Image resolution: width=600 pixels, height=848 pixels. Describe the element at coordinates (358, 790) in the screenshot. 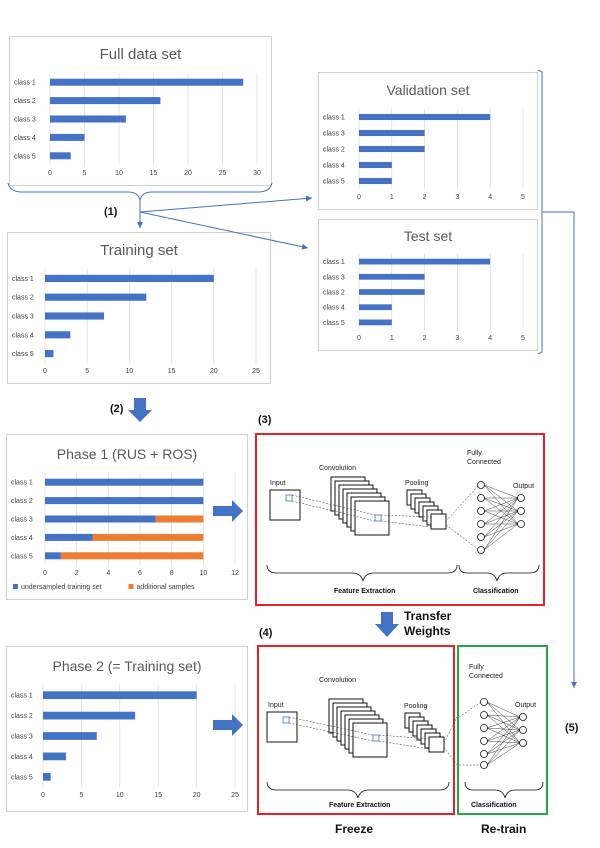

I see `feature-extraction-brace` at that location.